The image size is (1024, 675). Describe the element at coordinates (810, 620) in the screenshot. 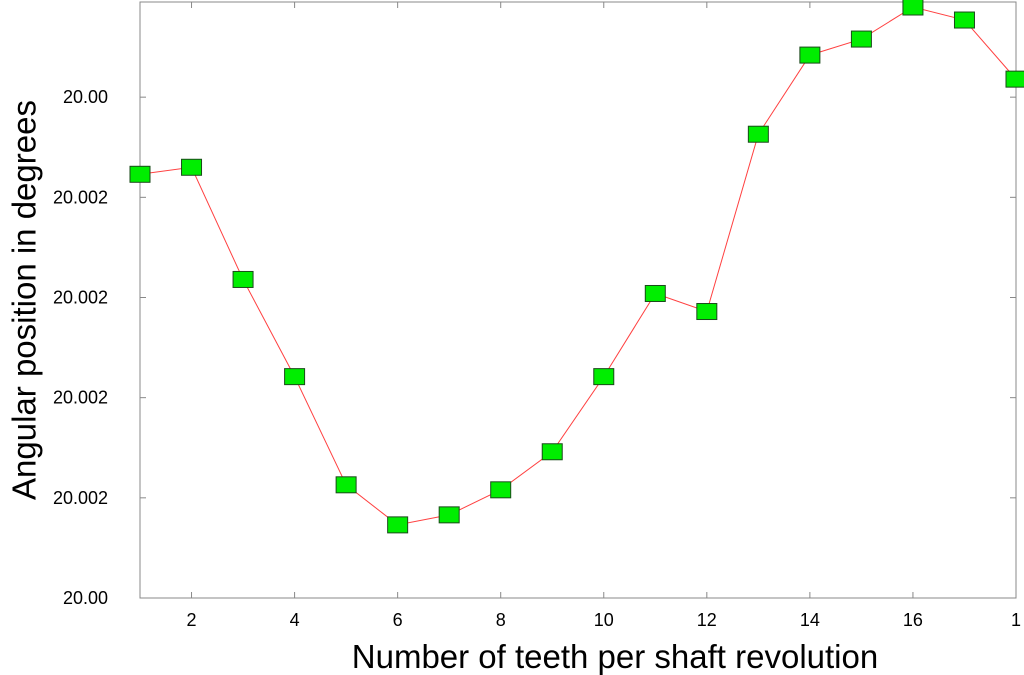

I see `x-tick-label: 14` at that location.